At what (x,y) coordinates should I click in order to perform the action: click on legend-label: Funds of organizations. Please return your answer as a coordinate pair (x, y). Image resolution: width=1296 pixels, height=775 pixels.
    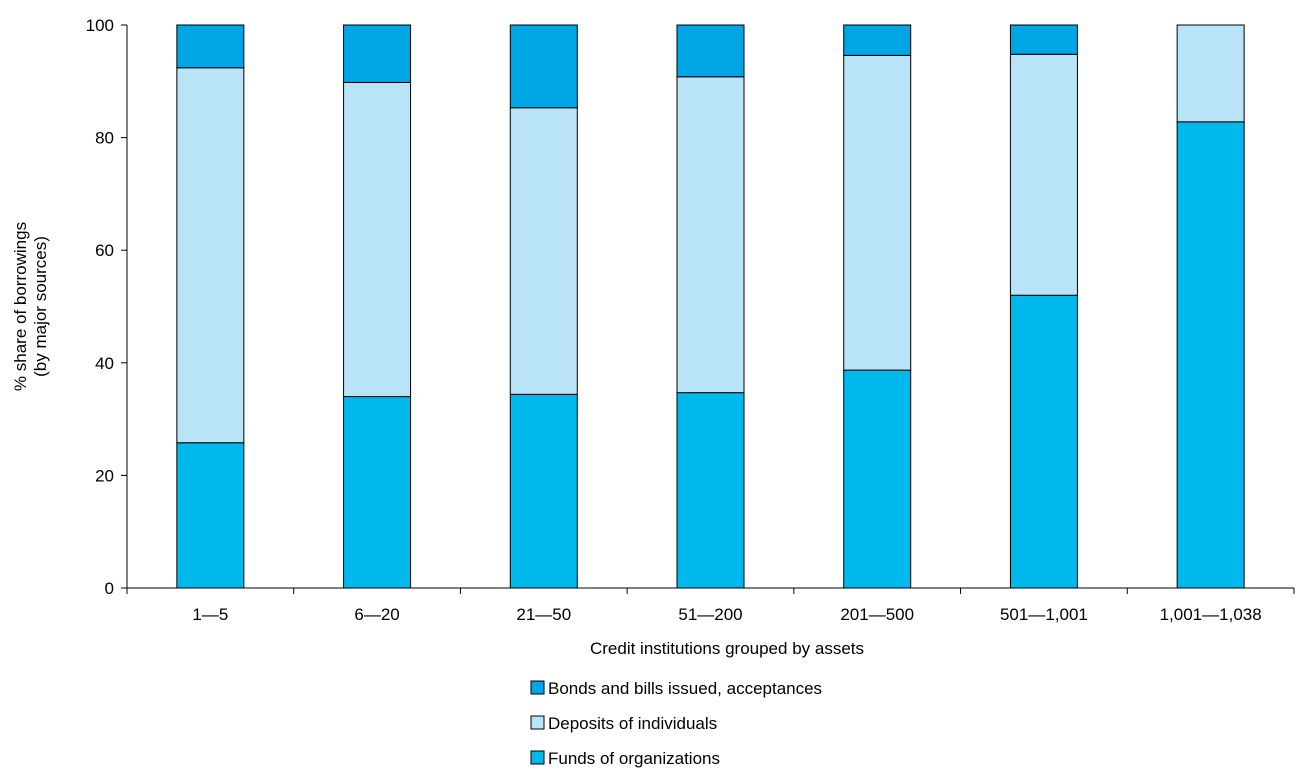
    Looking at the image, I should click on (634, 758).